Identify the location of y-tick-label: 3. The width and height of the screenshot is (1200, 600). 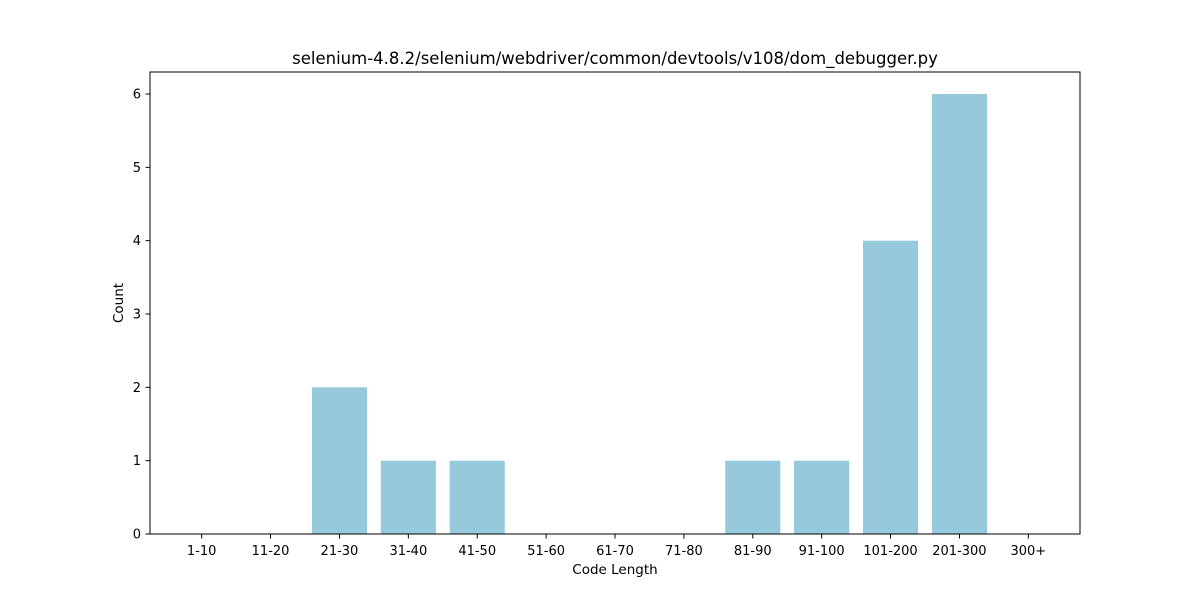
(137, 315).